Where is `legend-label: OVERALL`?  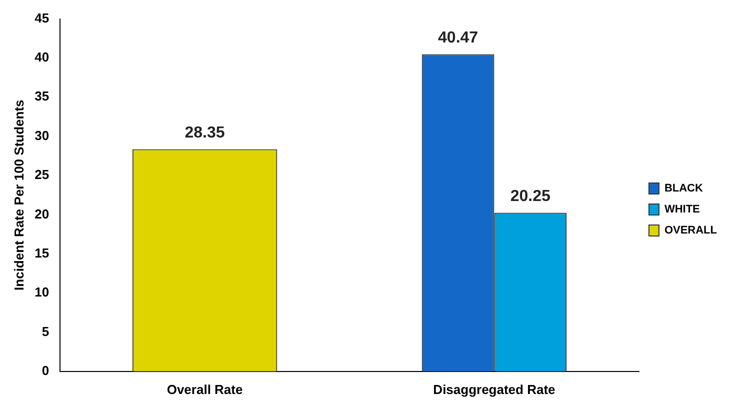 legend-label: OVERALL is located at coordinates (691, 230).